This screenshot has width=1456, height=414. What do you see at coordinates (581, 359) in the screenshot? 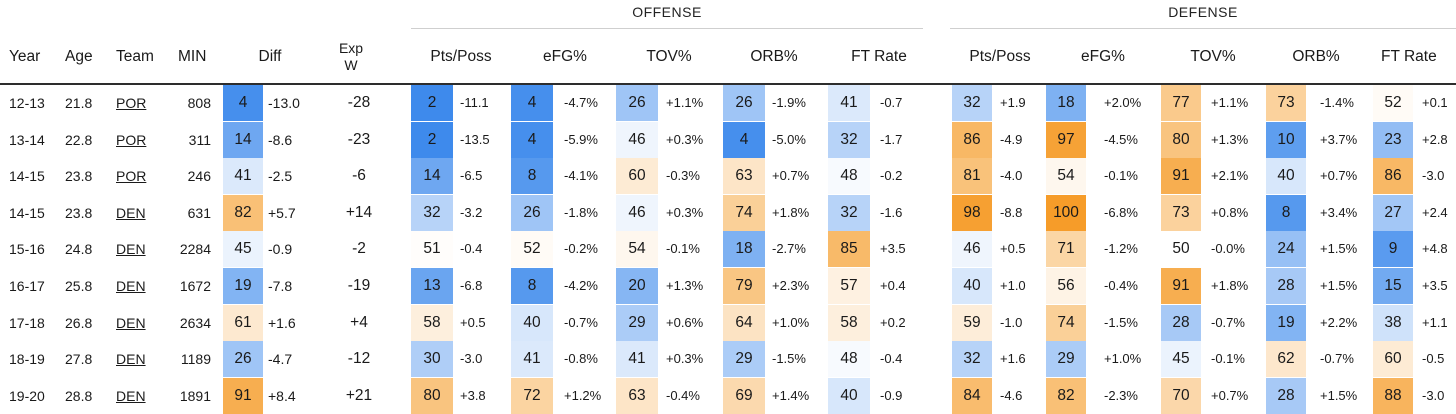
I see `off-efg-value: -0.8%` at bounding box center [581, 359].